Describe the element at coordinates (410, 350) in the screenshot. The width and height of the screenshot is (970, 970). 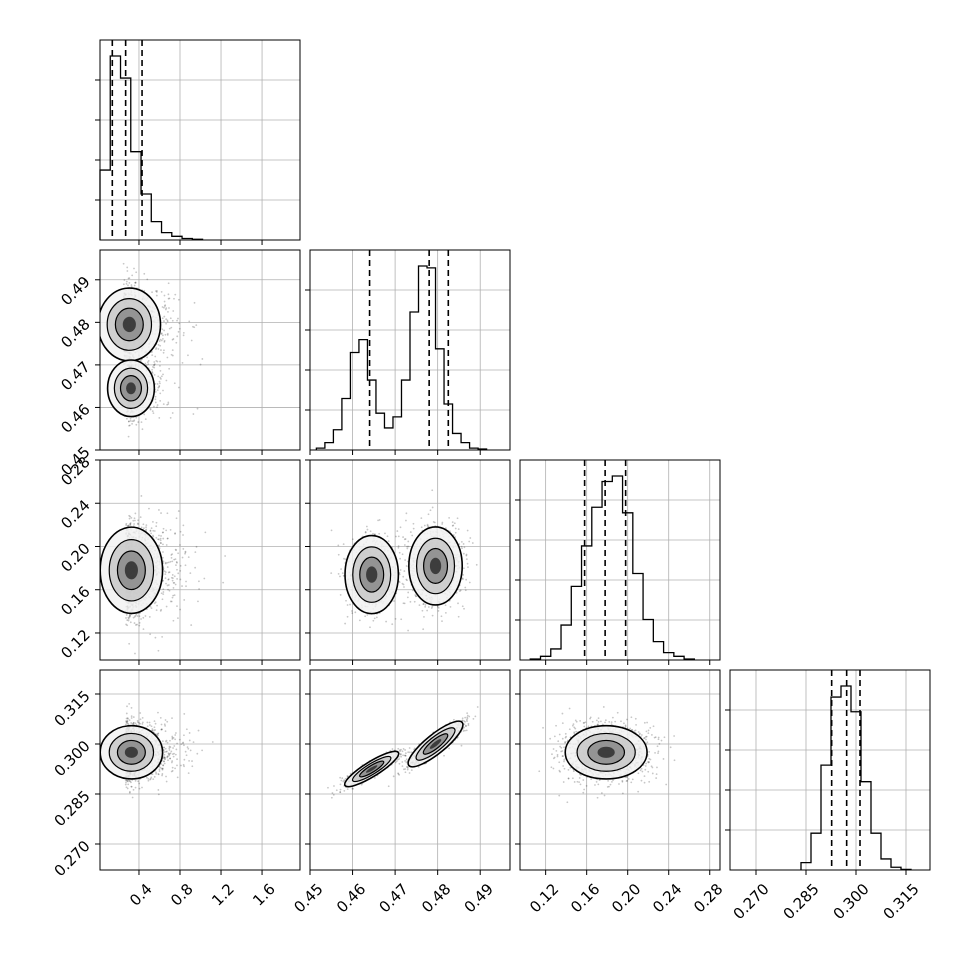
I see `panel-frame` at that location.